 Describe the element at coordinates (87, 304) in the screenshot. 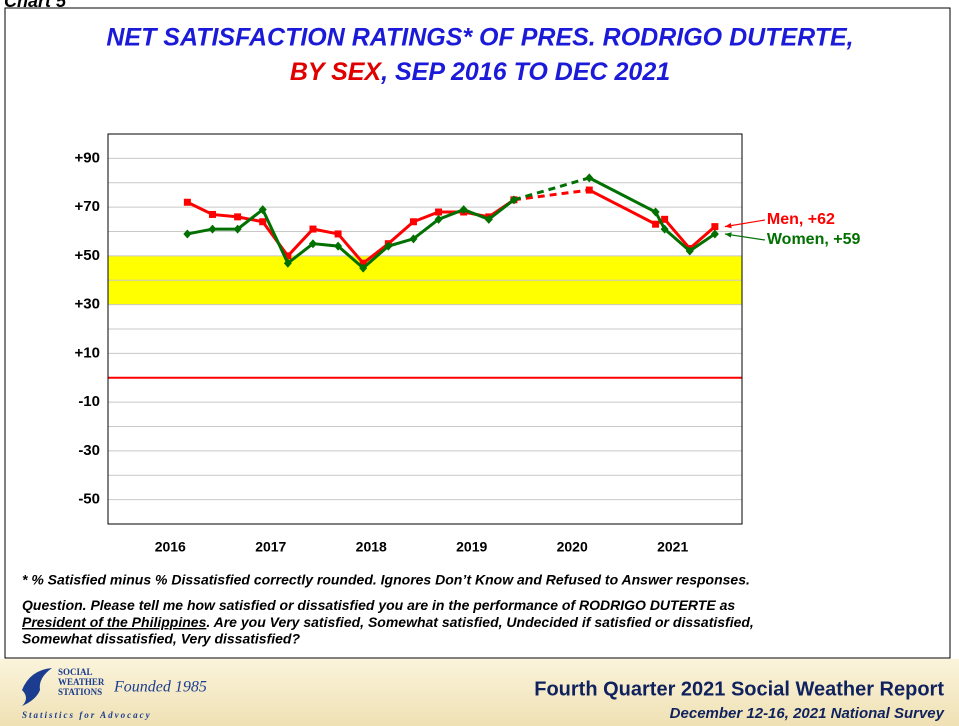

I see `y-tick-label: +30` at that location.